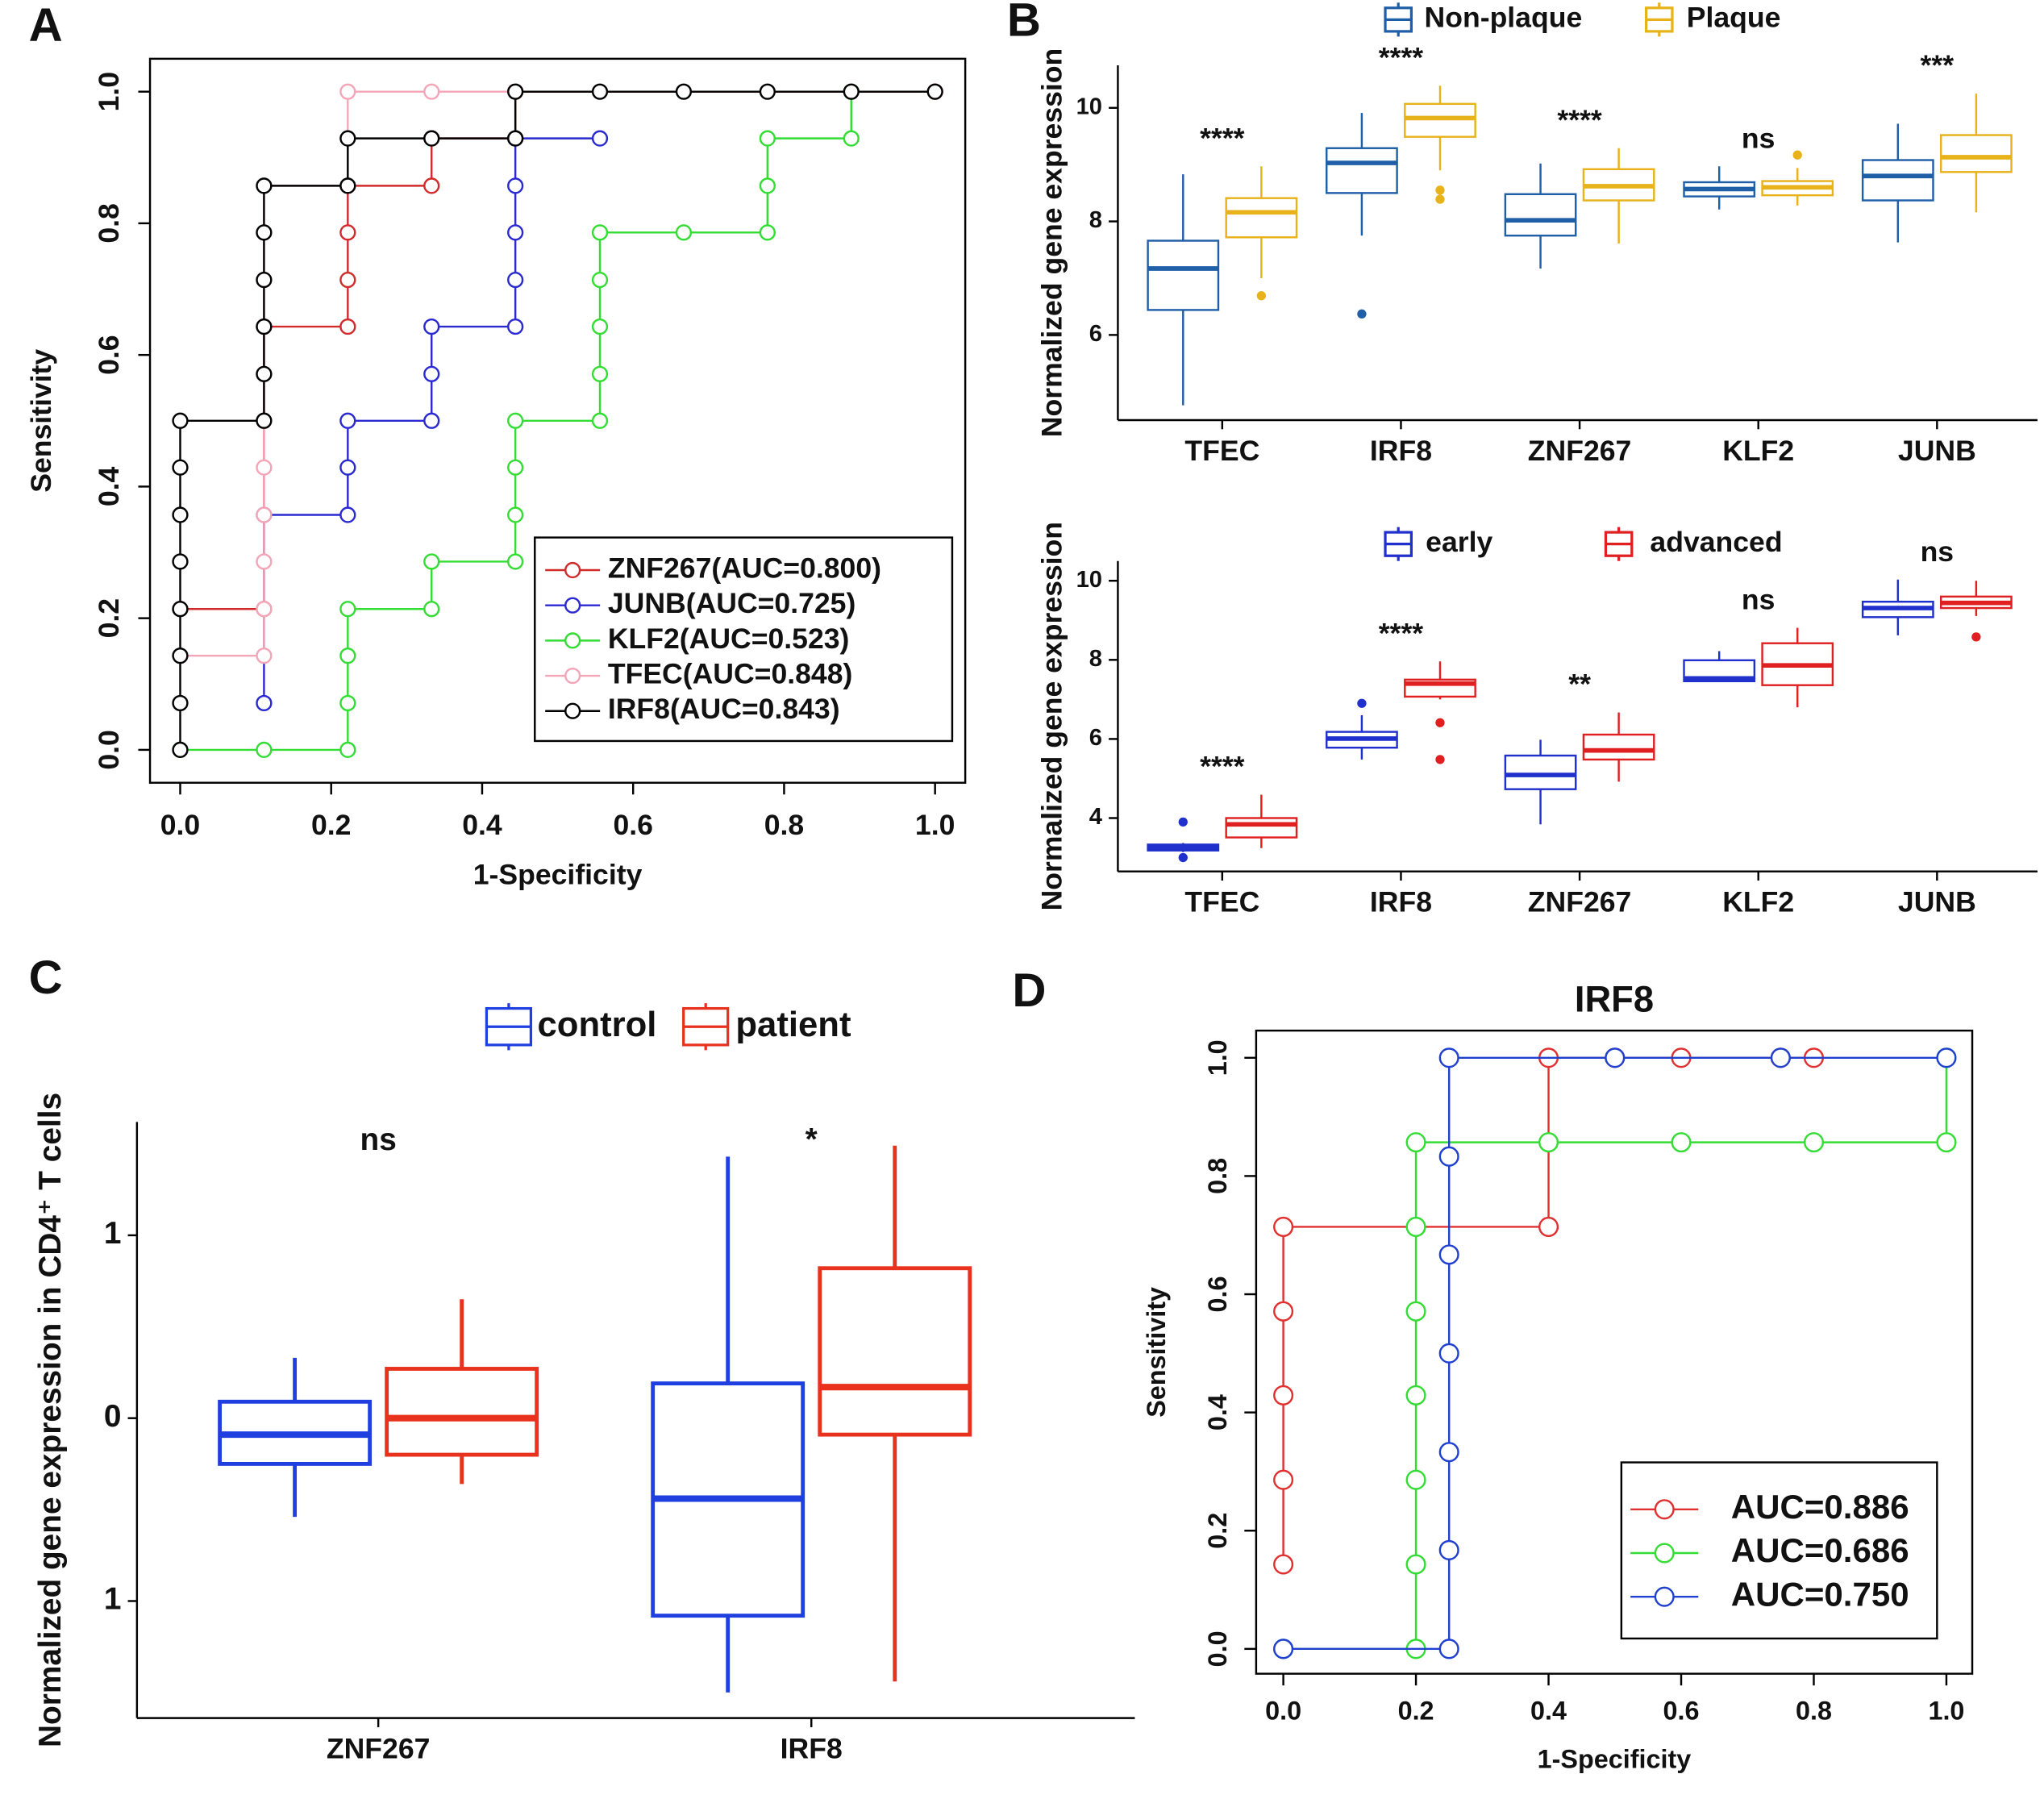  What do you see at coordinates (1221, 902) in the screenshot?
I see `x-tick-label: TFEC` at bounding box center [1221, 902].